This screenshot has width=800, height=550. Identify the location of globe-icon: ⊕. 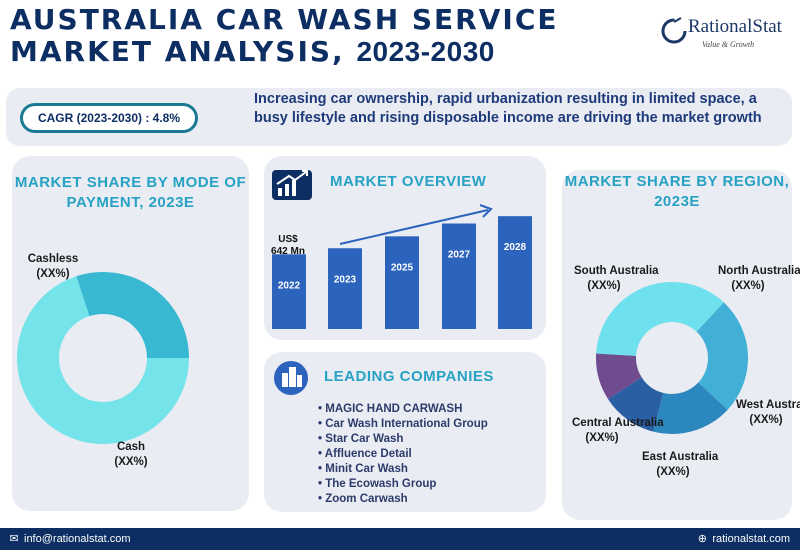
(702, 539).